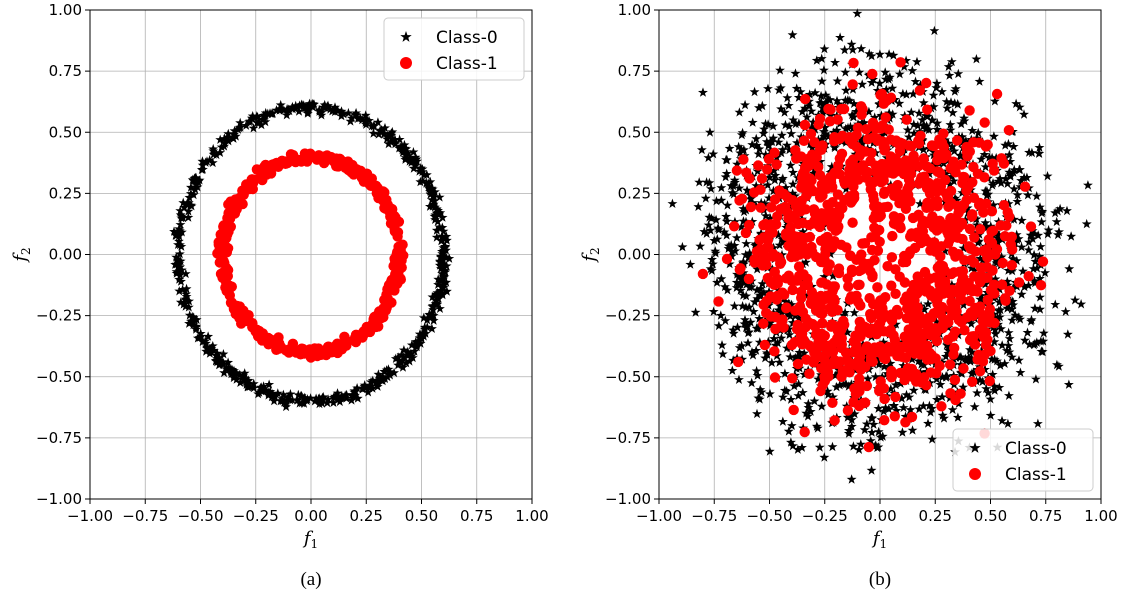  What do you see at coordinates (476, 516) in the screenshot?
I see `x-tick-label: 0.75` at bounding box center [476, 516].